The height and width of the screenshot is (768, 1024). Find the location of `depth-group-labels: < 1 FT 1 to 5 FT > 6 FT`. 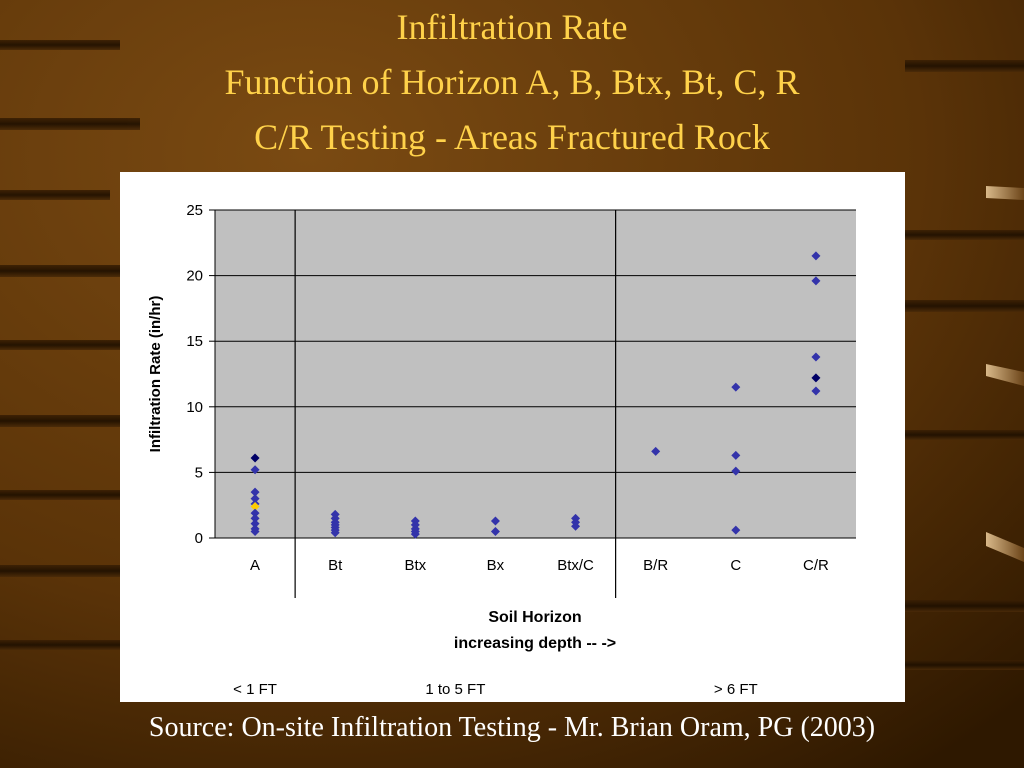

depth-group-labels: < 1 FT 1 to 5 FT > 6 FT is located at coordinates (495, 689).